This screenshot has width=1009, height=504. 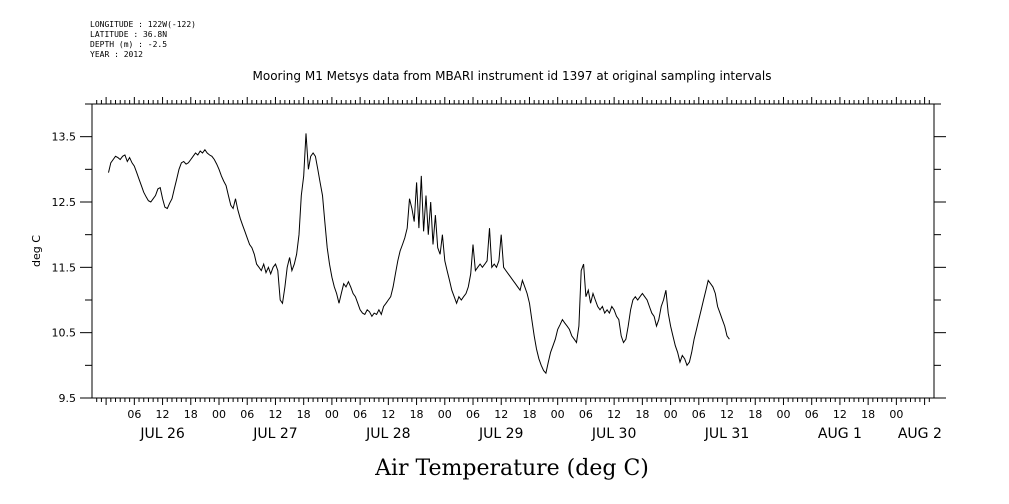 What do you see at coordinates (162, 434) in the screenshot?
I see `x-day-label: JUL 26` at bounding box center [162, 434].